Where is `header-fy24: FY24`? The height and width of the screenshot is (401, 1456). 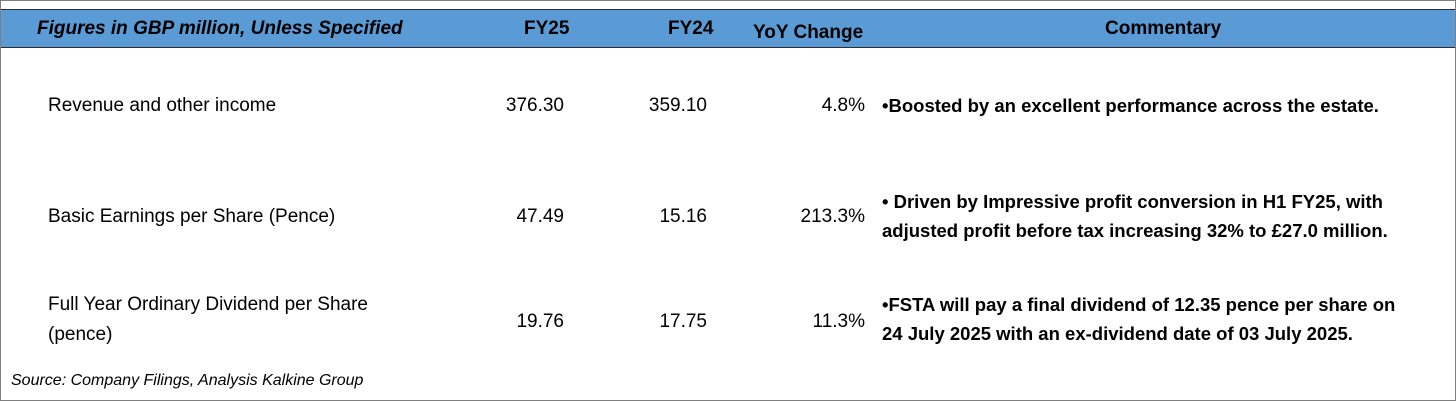 header-fy24: FY24 is located at coordinates (691, 28).